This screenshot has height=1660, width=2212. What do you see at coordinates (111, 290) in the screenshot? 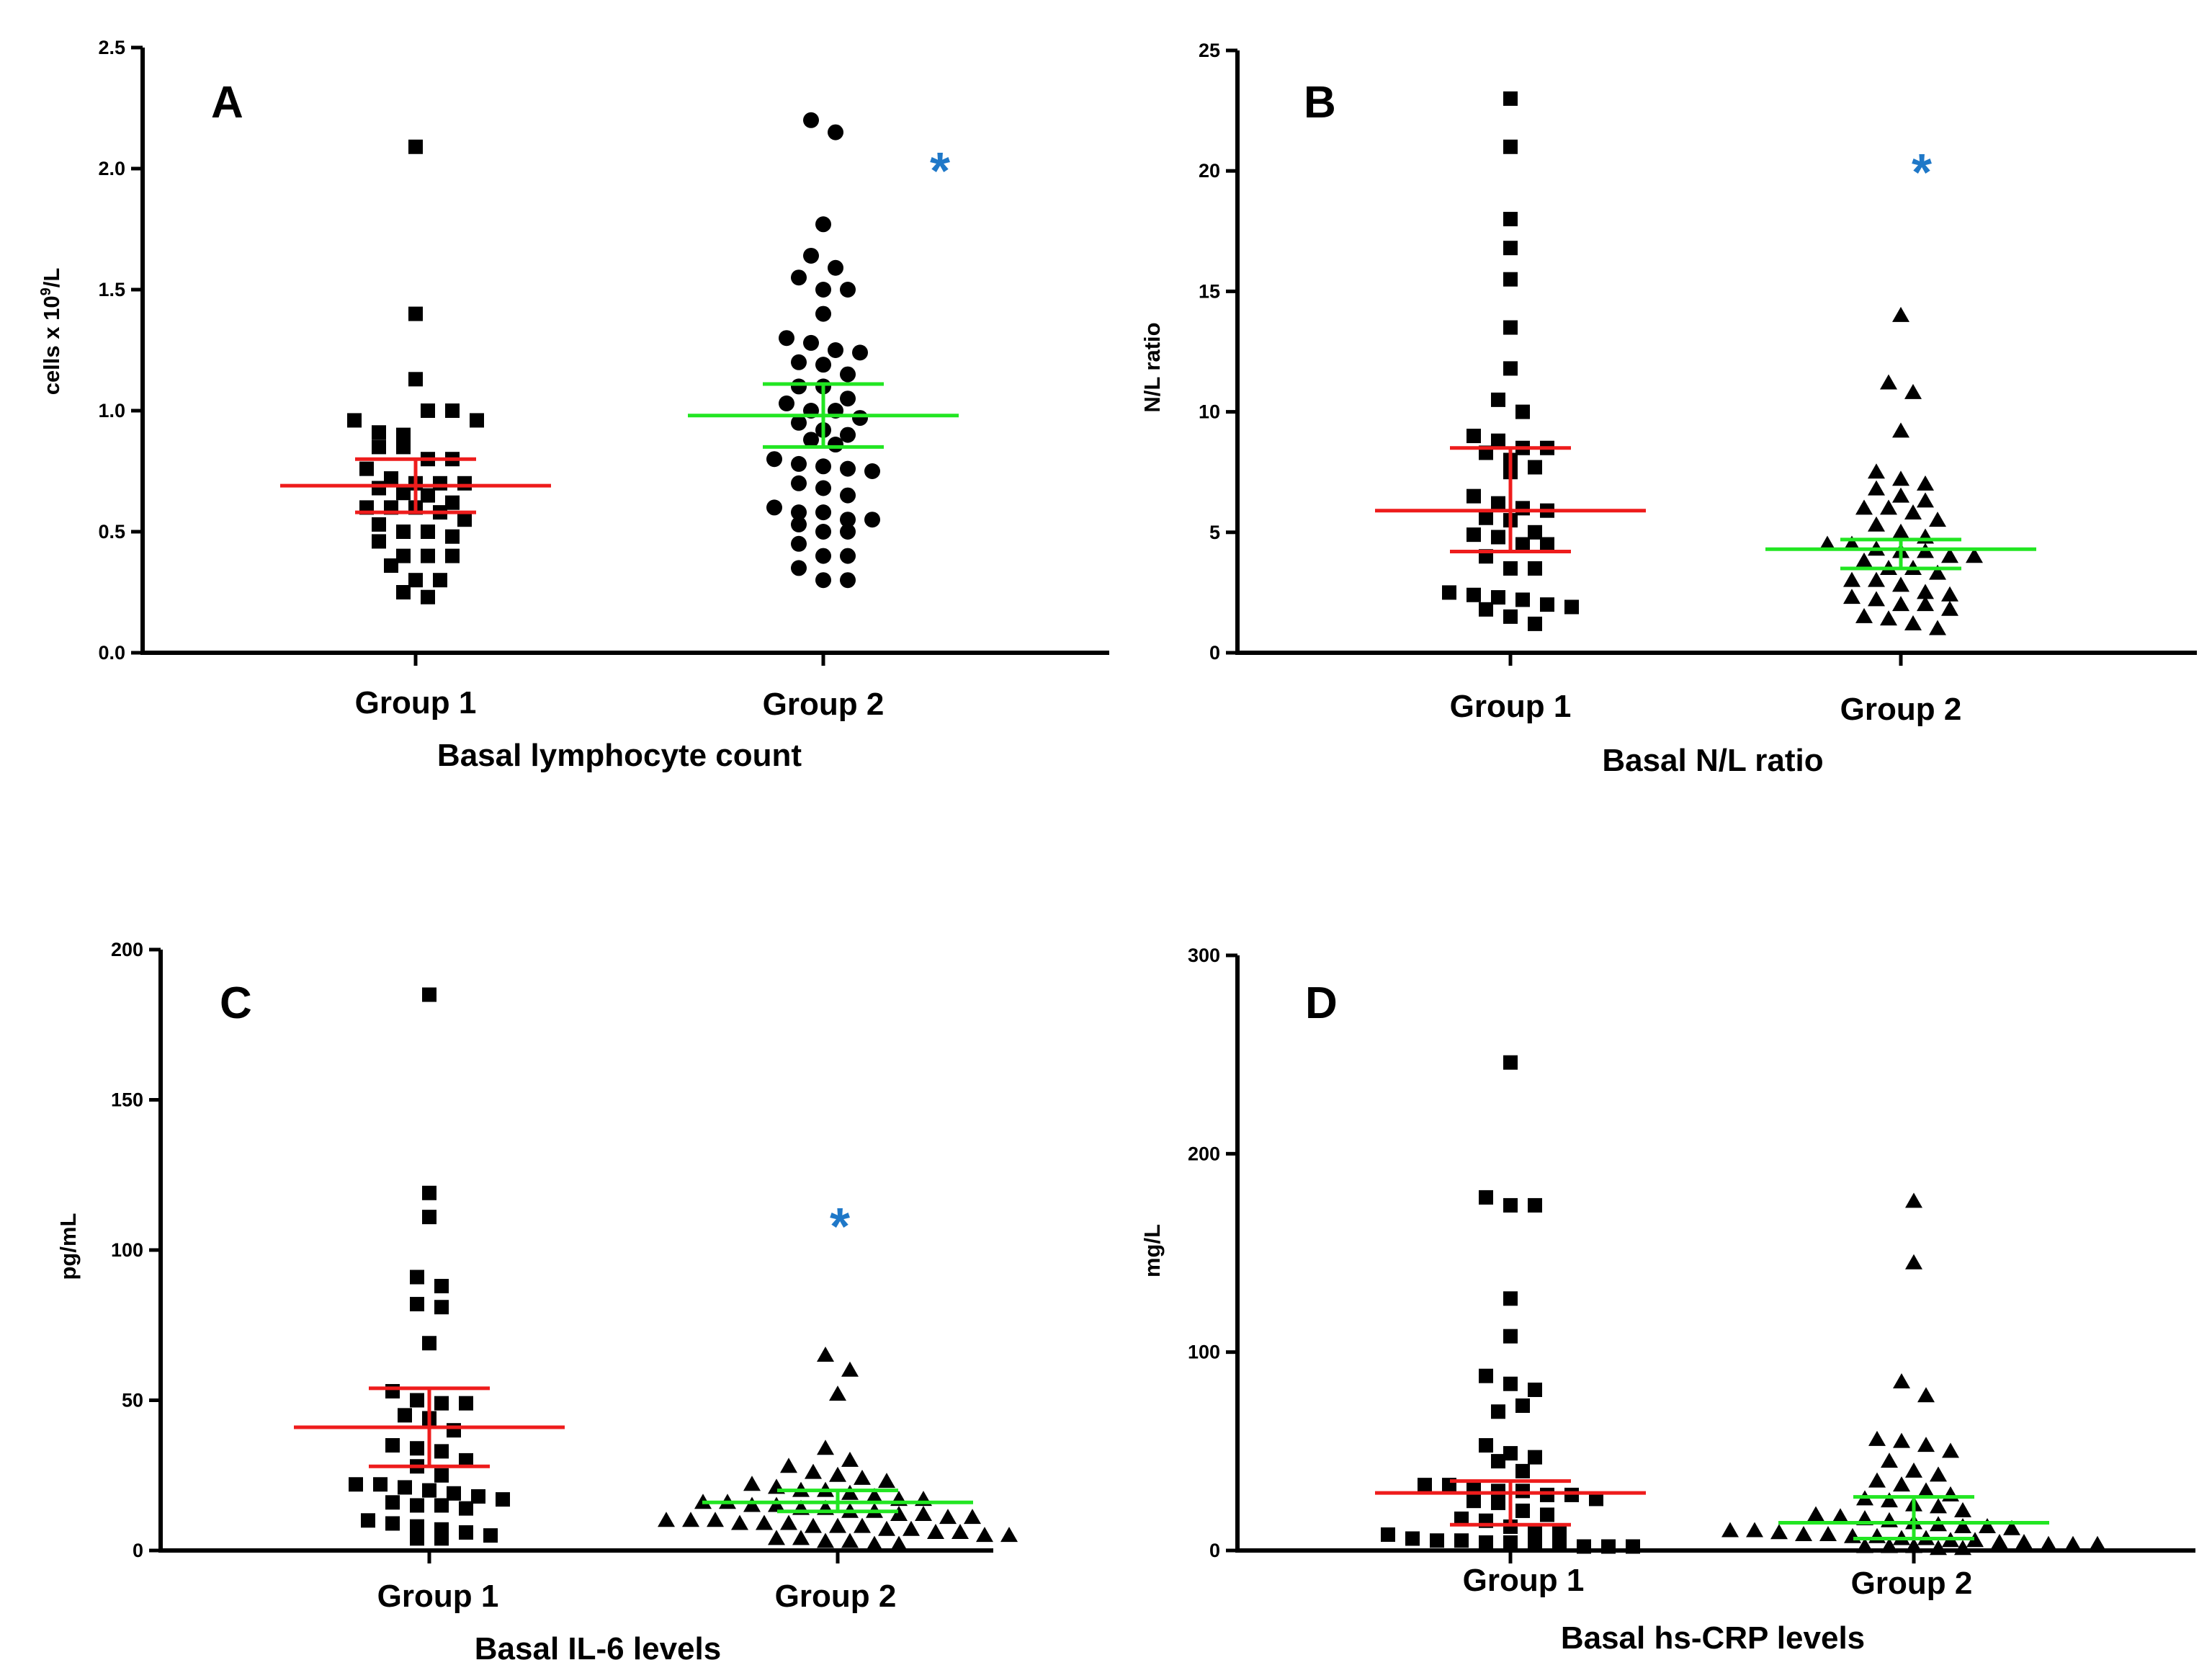
I see `panel-a-ytick-label: 1.5` at bounding box center [111, 290].